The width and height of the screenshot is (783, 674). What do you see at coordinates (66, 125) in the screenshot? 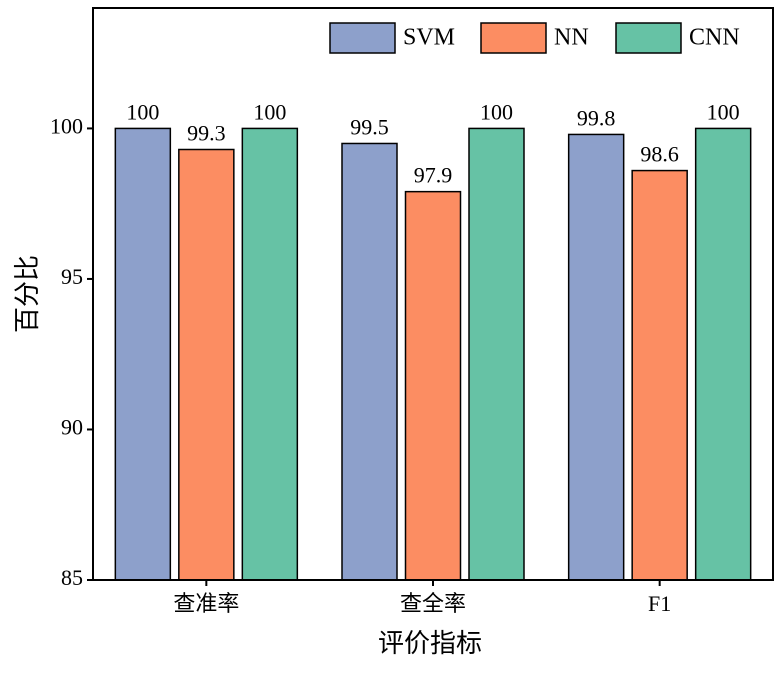
I see `y-tick-label: 100` at bounding box center [66, 125].